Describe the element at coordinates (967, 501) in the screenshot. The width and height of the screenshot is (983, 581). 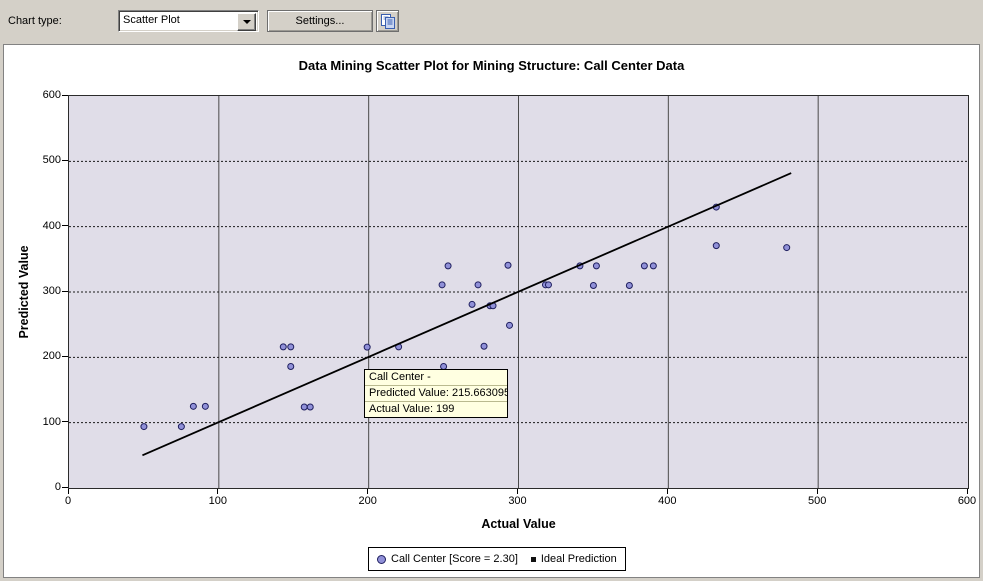
I see `x-tick-label: 600` at that location.